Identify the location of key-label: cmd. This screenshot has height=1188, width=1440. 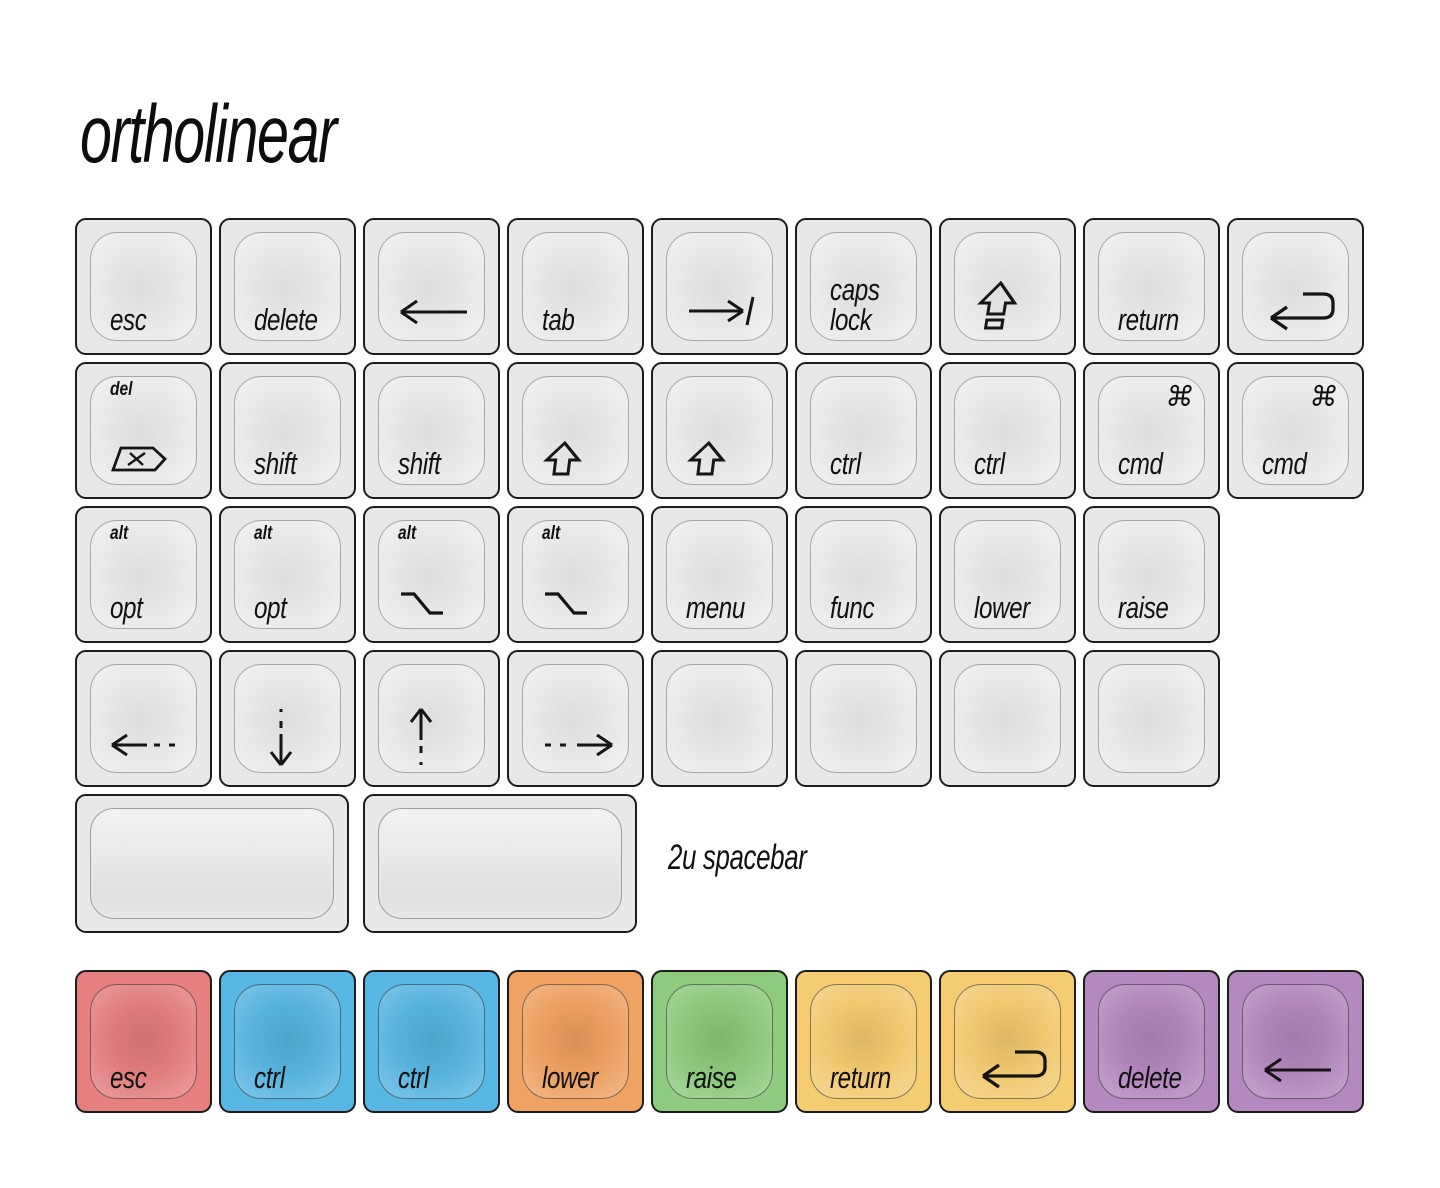
(1140, 464).